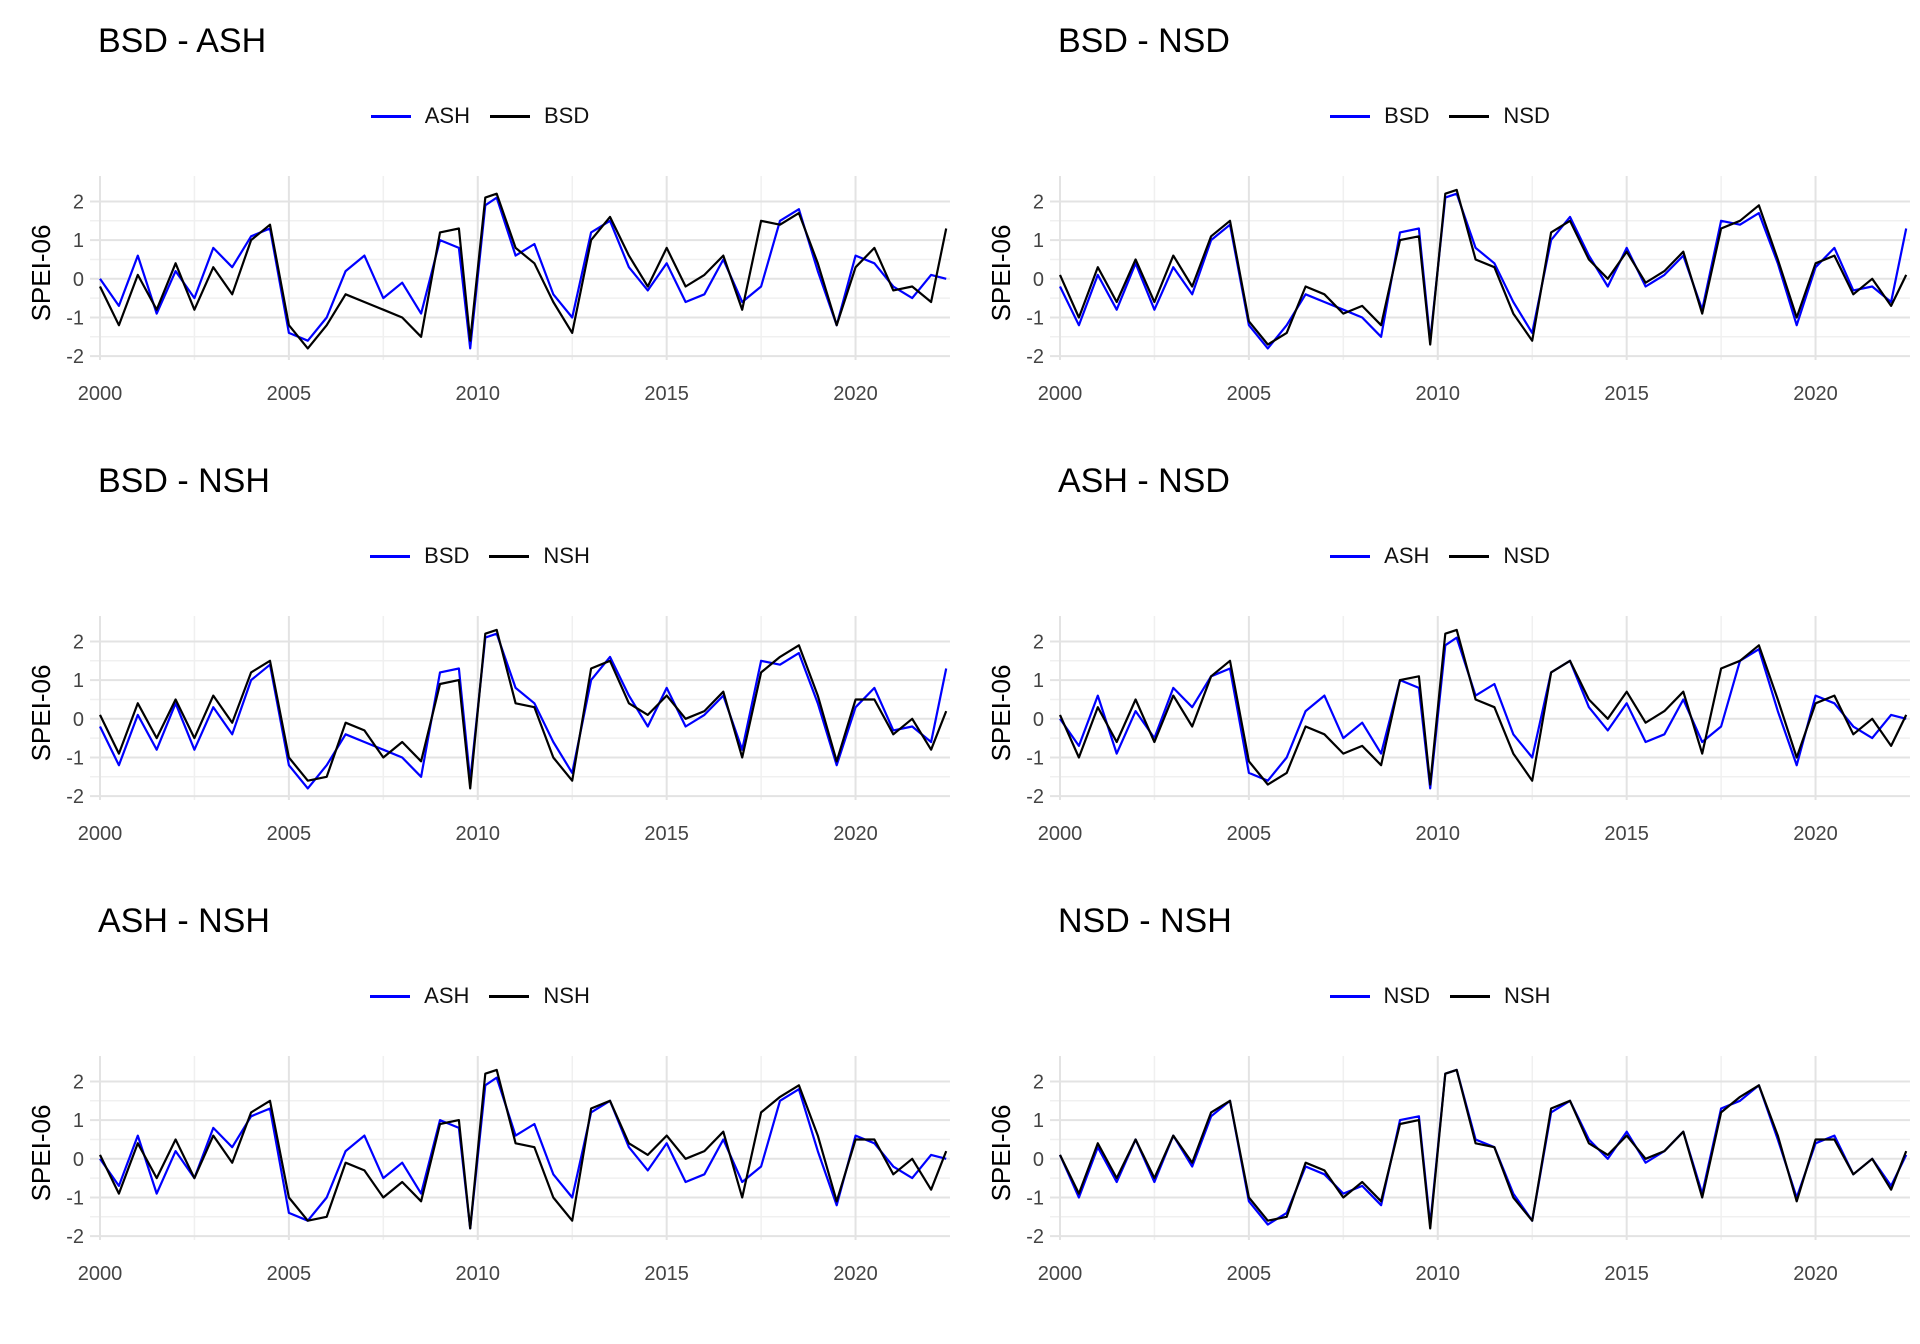 This screenshot has height=1344, width=1920. What do you see at coordinates (1440, 116) in the screenshot?
I see `legend: BSD NSD` at bounding box center [1440, 116].